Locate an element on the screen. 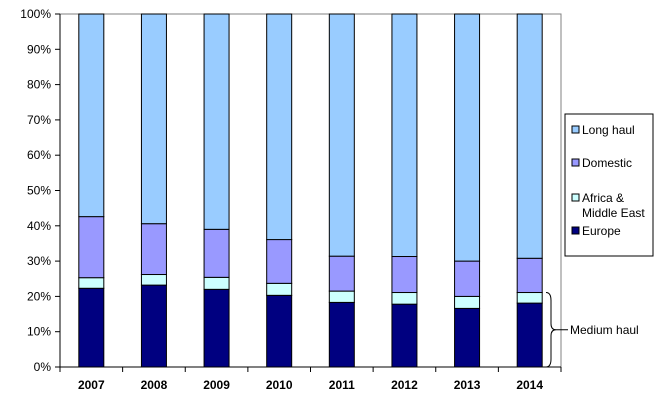  x-category-label: 2011 is located at coordinates (342, 385).